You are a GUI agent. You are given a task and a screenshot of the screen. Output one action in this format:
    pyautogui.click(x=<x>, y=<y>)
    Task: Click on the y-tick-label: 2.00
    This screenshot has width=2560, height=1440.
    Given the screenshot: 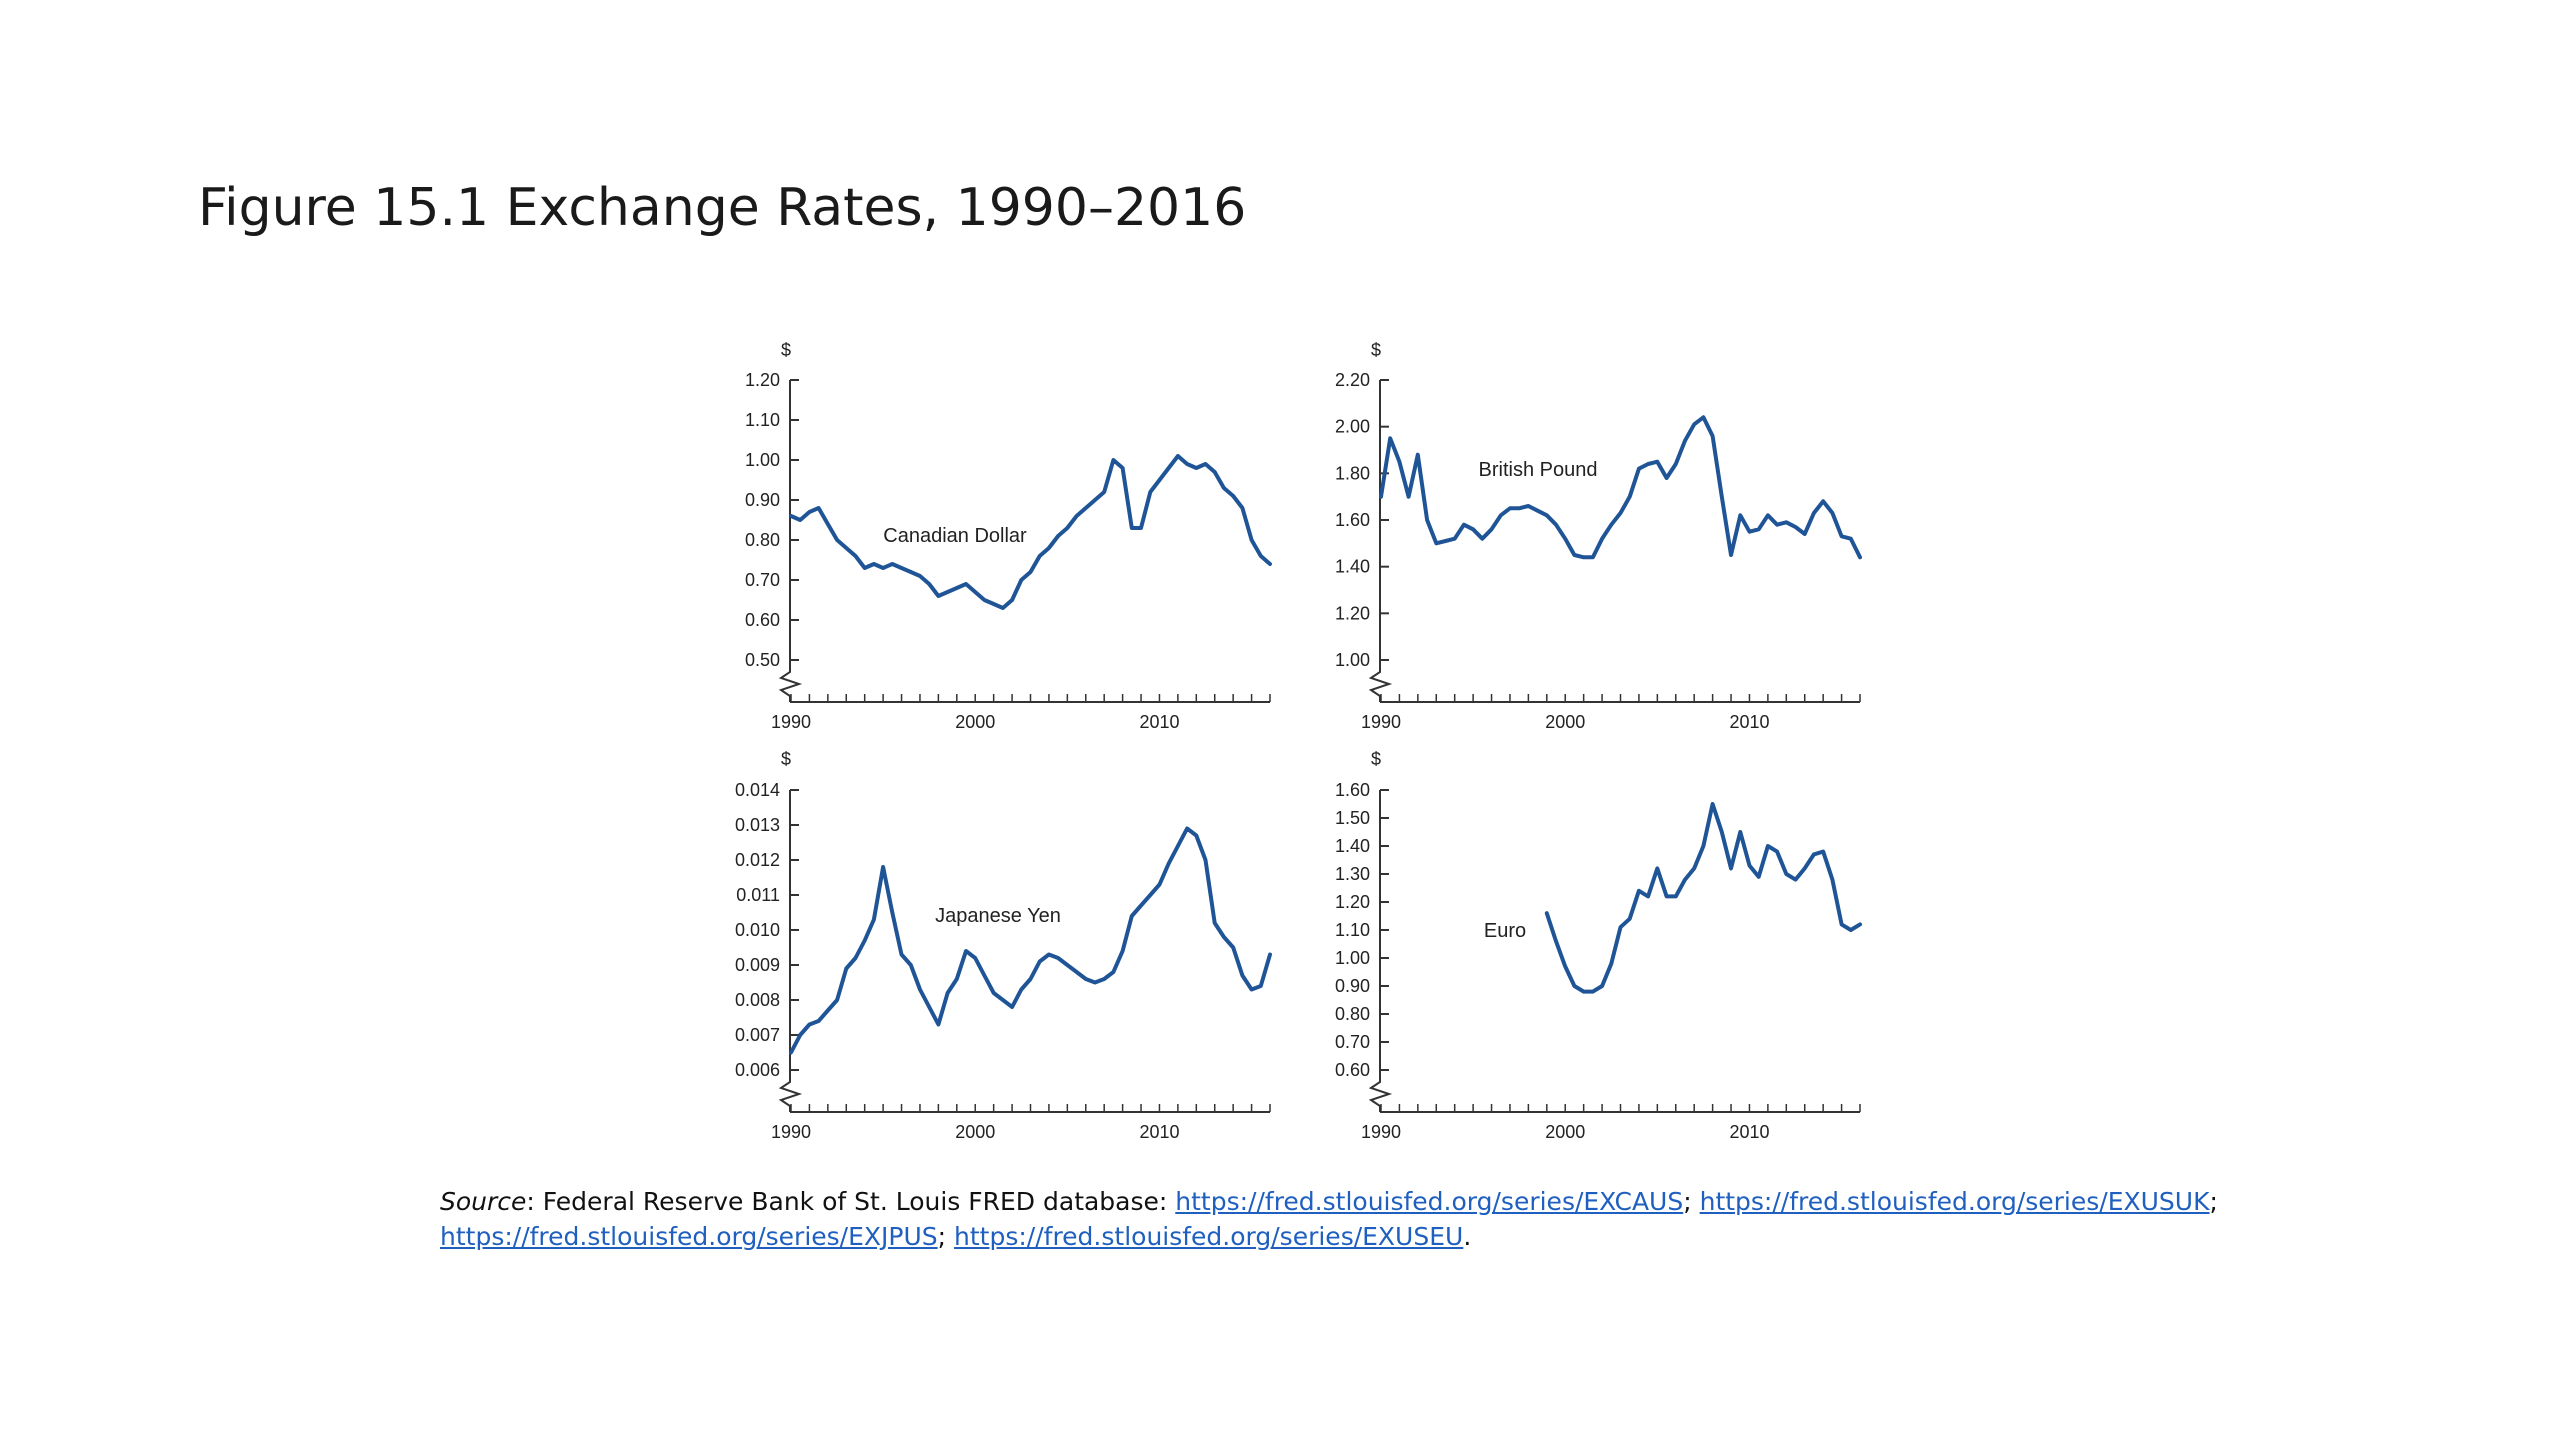 What is the action you would take?
    pyautogui.click(x=1352, y=427)
    